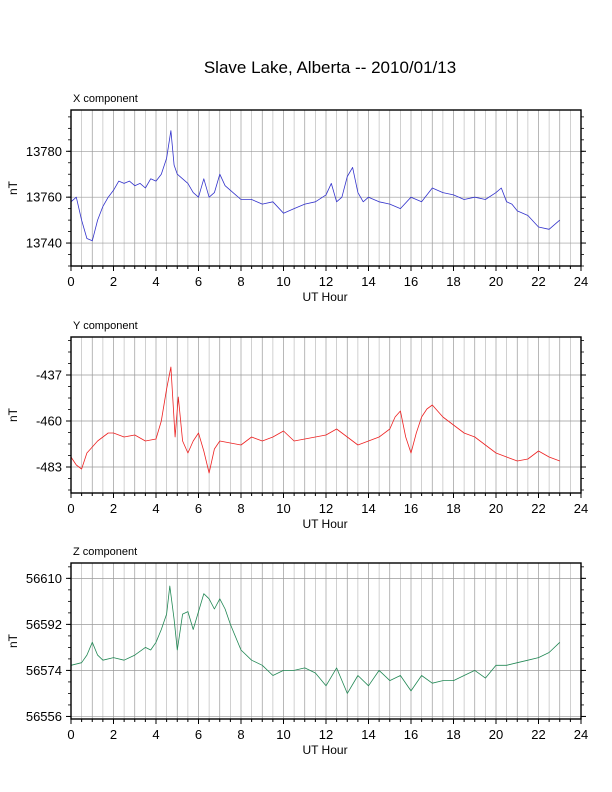 The image size is (612, 792). What do you see at coordinates (44, 670) in the screenshot?
I see `y-tick-label: 56574` at bounding box center [44, 670].